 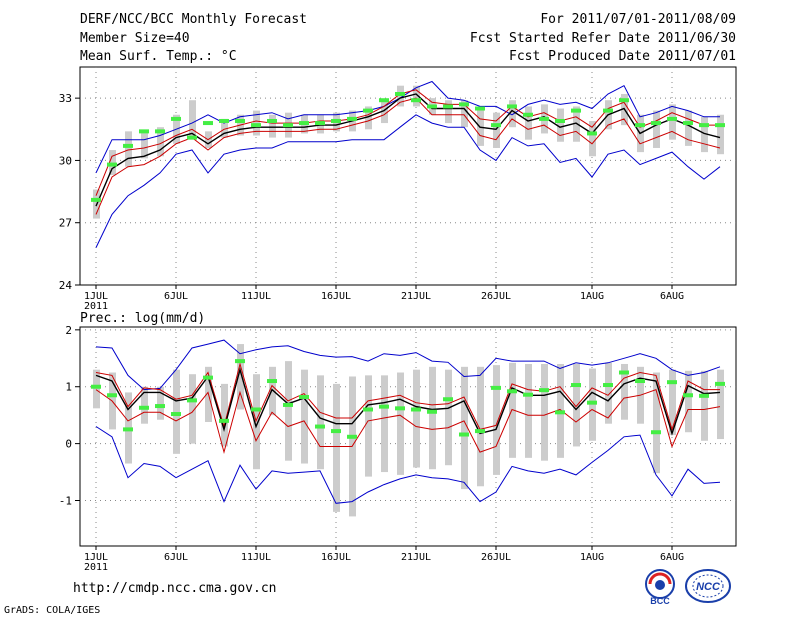 I want to click on source-url: http://cmdp.ncc.cma.gov.cn, so click(x=175, y=588).